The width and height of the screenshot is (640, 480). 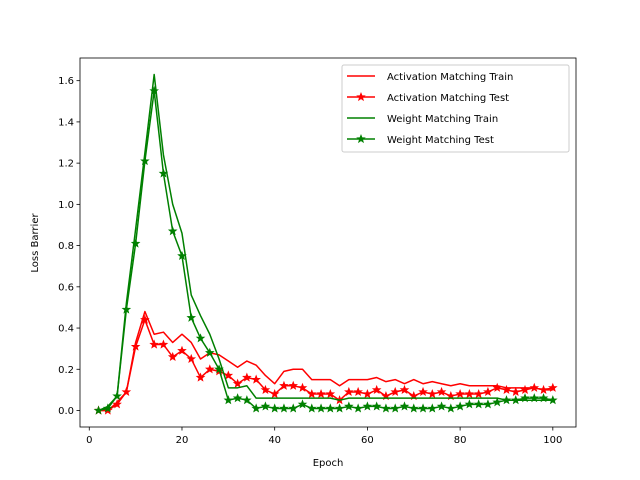 What do you see at coordinates (367, 440) in the screenshot?
I see `x-tick-label: 60` at bounding box center [367, 440].